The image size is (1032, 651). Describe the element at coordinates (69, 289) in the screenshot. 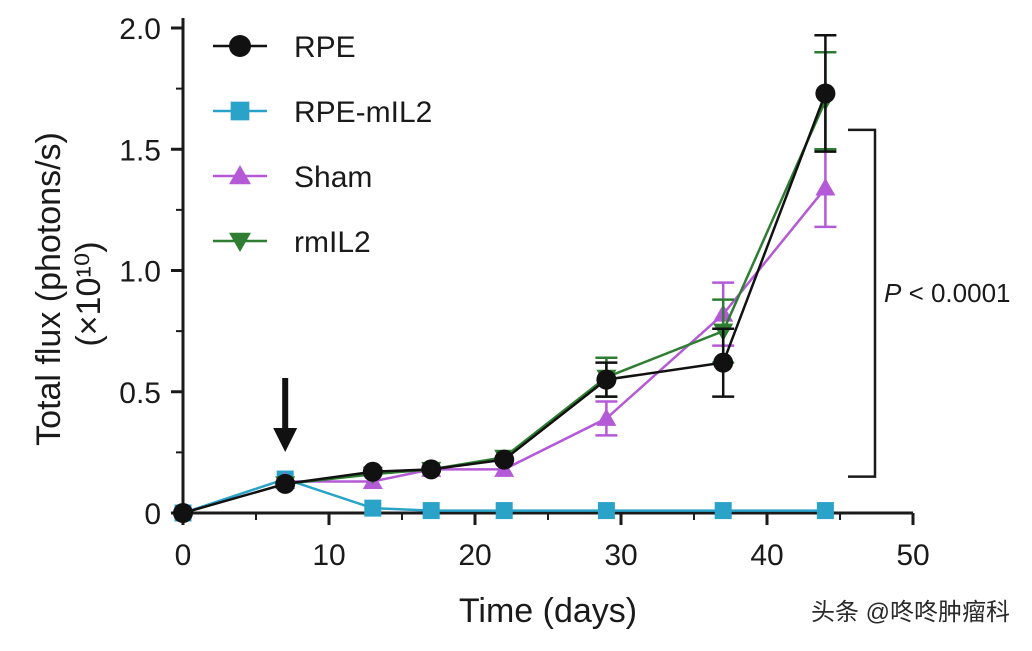

I see `y-axis-title: Total flux (photons/s) (×10¹⁰)` at that location.